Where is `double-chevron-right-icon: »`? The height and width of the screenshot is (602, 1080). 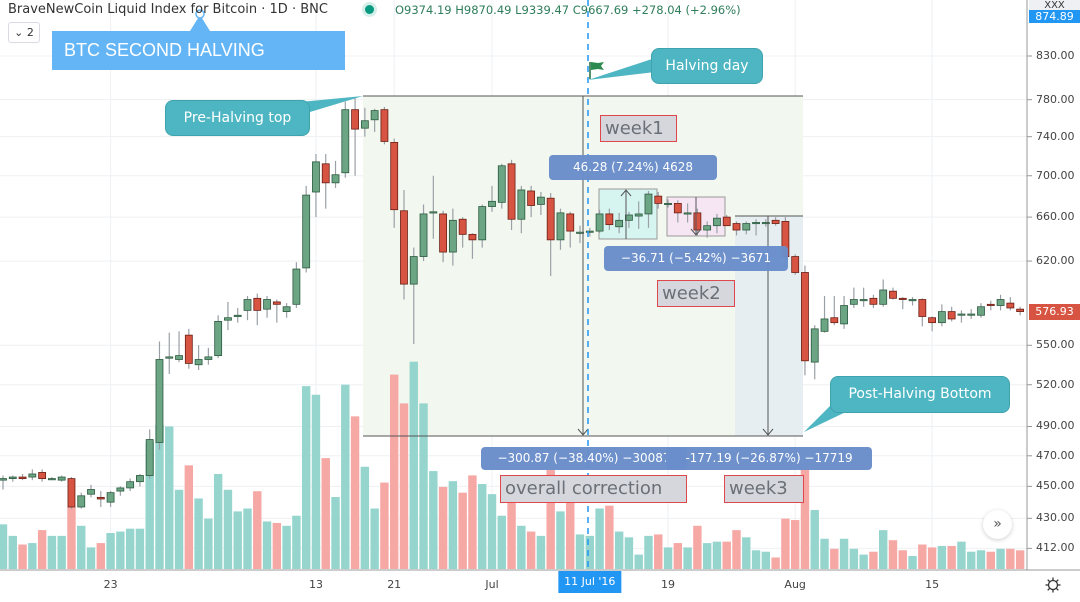
double-chevron-right-icon: » is located at coordinates (997, 524).